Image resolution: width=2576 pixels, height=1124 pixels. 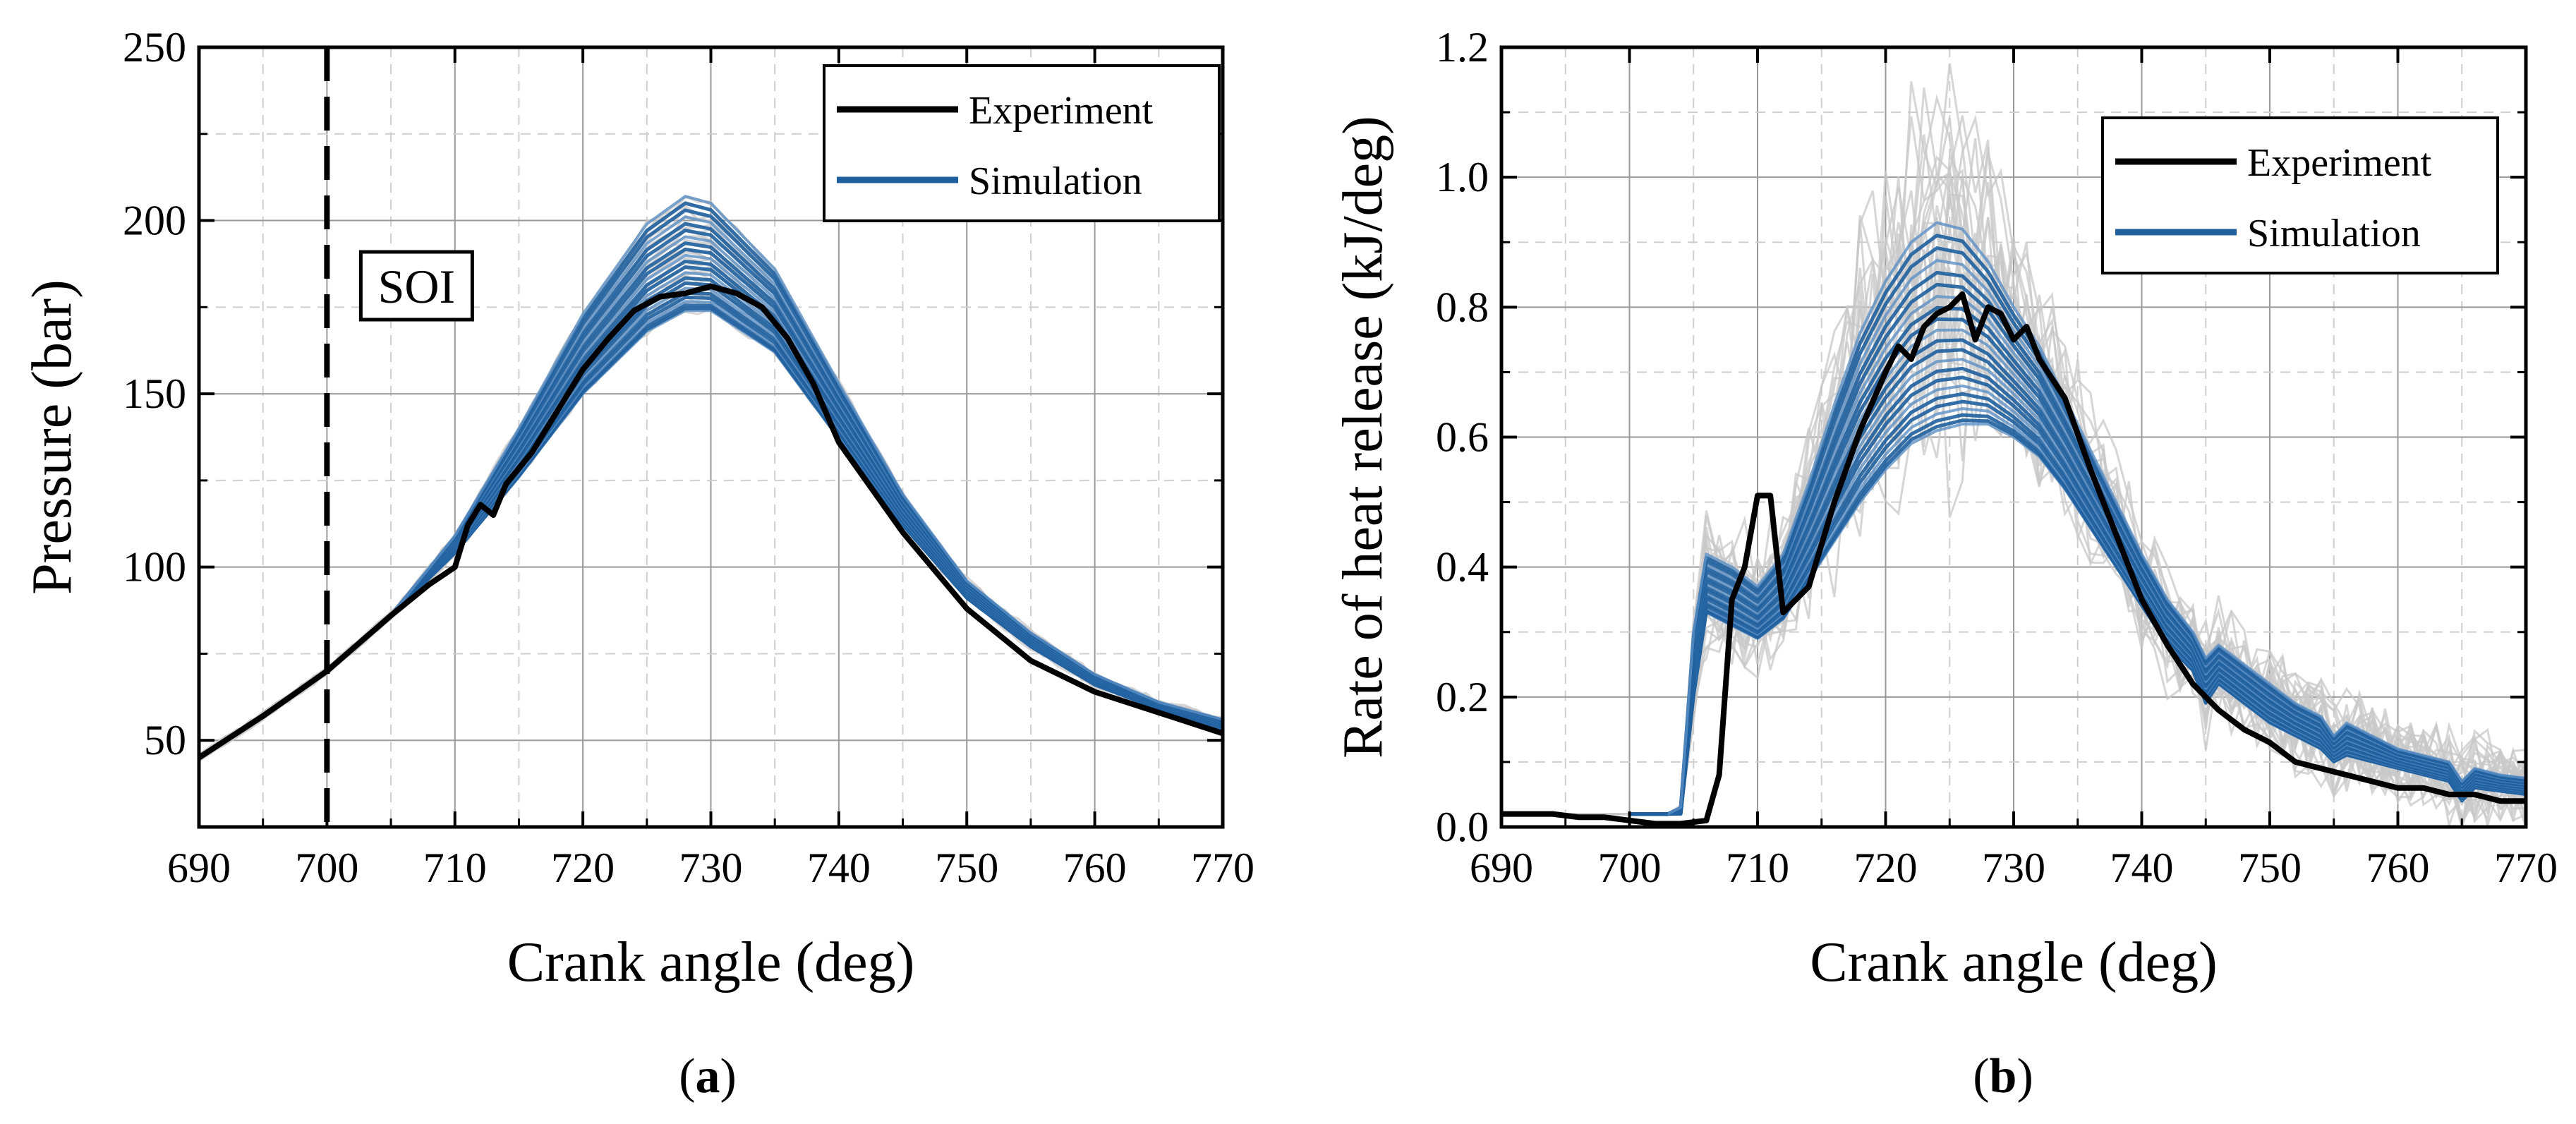 I want to click on panel-b-label-letter: b, so click(x=2004, y=1076).